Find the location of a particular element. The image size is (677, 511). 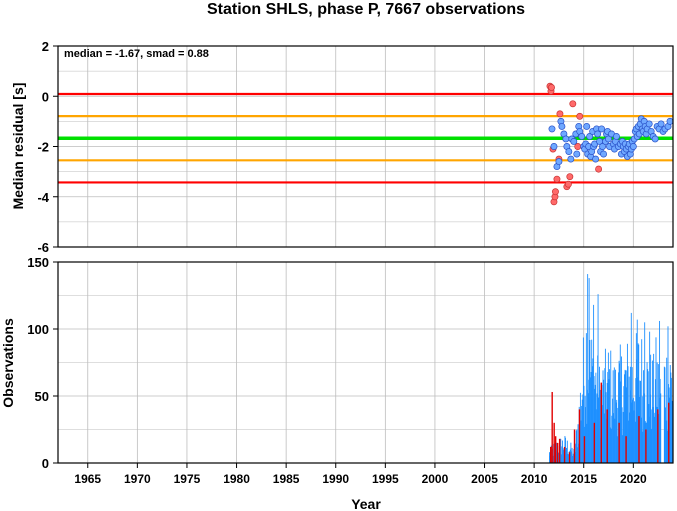

observations-y-tick-label: 100 is located at coordinates (38, 329).